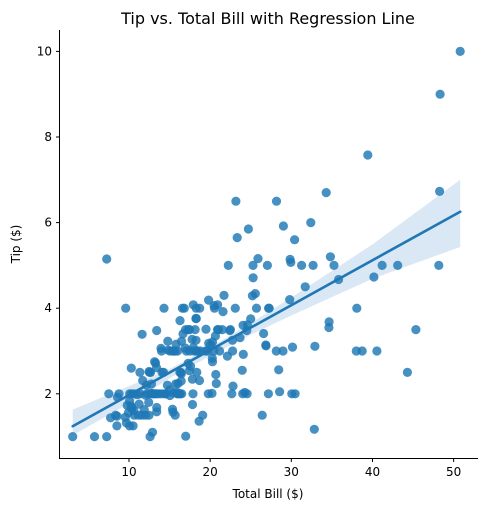 The width and height of the screenshot is (490, 512). I want to click on y-tick-label: 4, so click(48, 308).